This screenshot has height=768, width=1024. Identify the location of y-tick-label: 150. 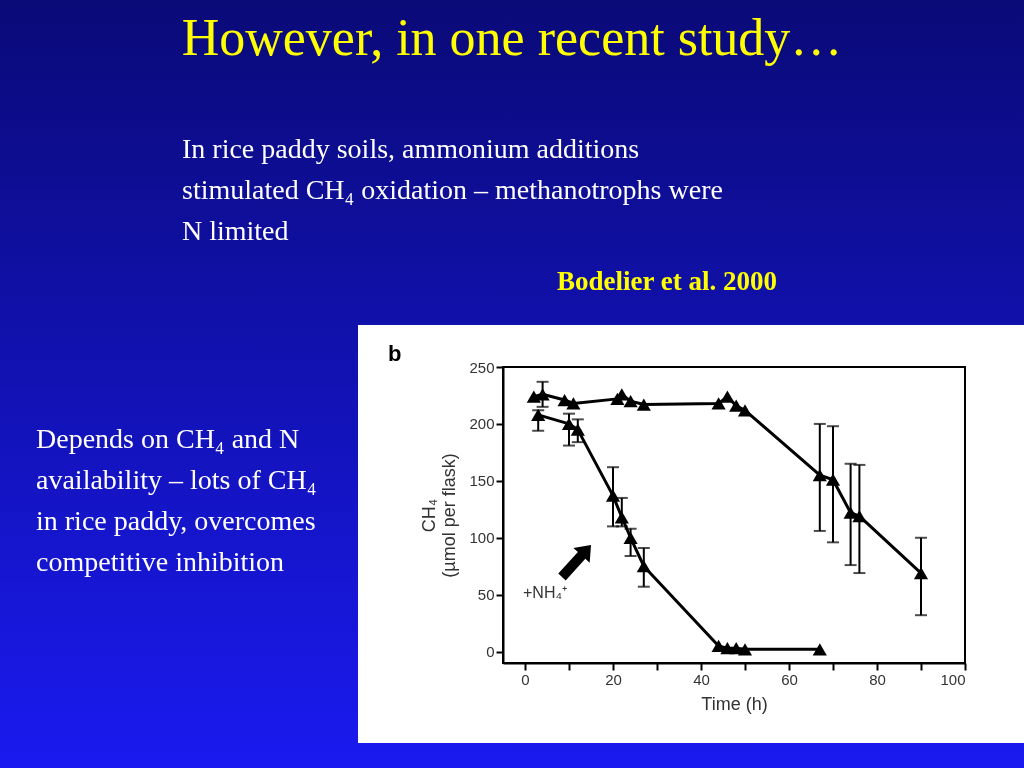
(482, 481).